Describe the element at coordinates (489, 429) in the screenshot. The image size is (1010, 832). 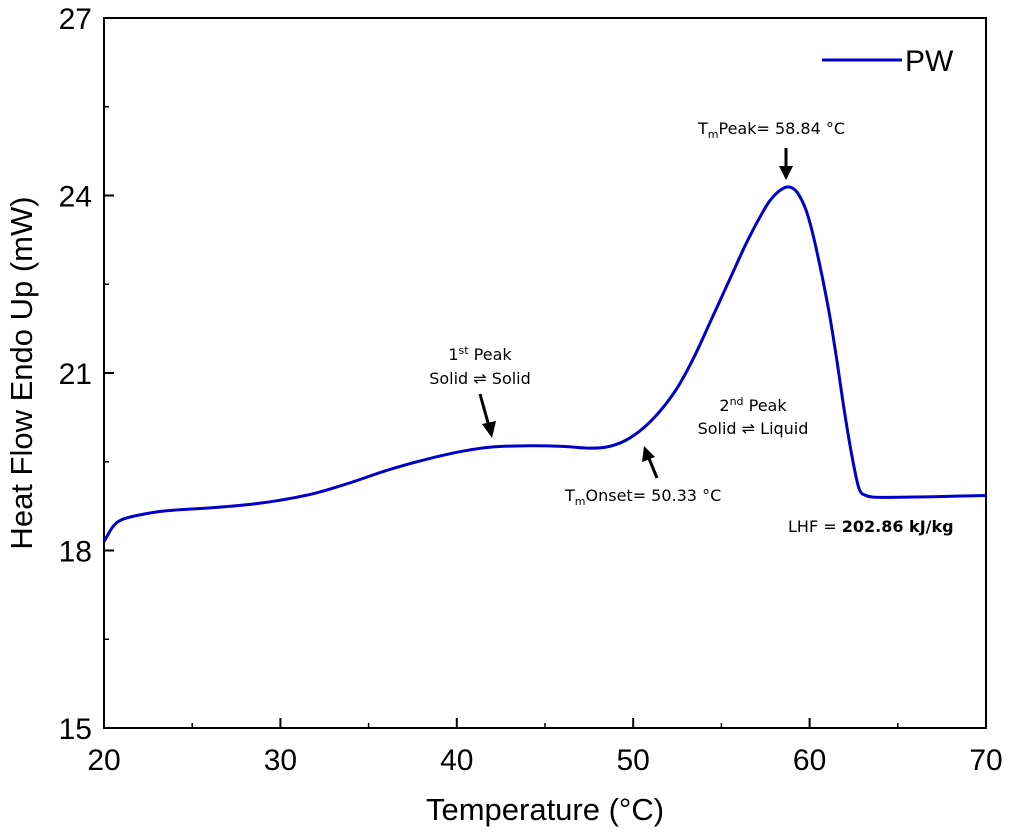
I see `first-peak-arrowhead` at that location.